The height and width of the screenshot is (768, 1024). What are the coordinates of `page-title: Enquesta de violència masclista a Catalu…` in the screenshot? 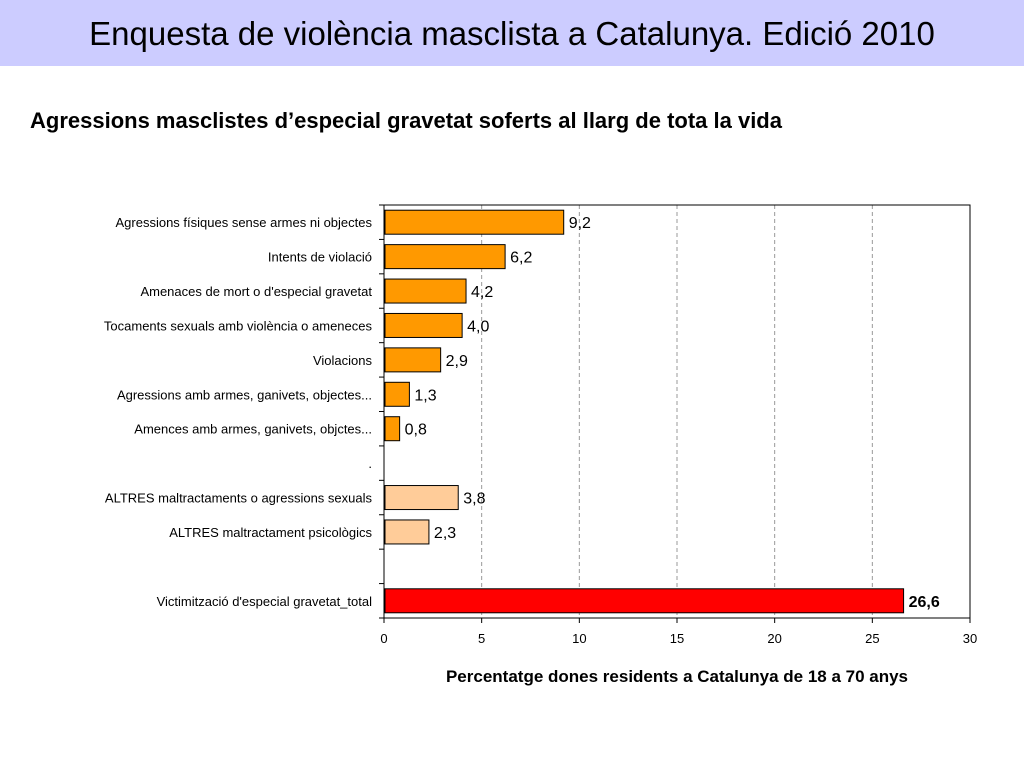 It's located at (512, 33).